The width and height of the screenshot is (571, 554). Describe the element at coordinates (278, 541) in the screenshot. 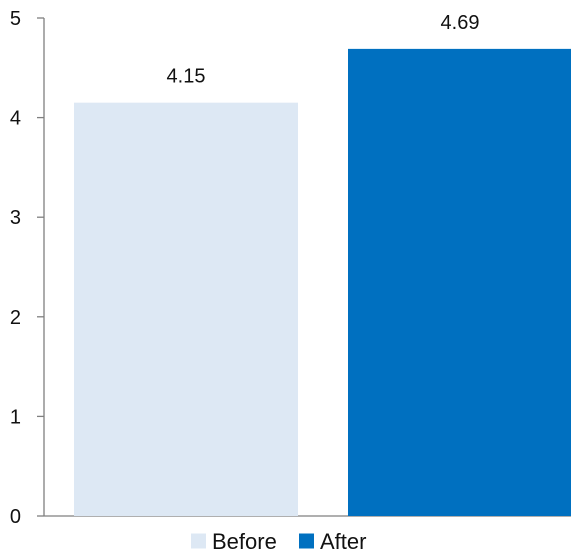

I see `legend: Before After` at that location.